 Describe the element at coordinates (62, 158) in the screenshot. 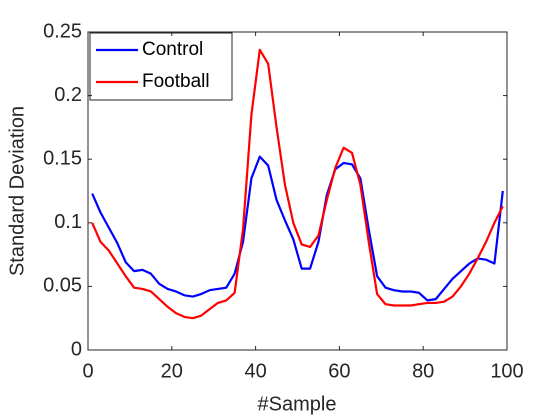

I see `y-tick-label: 0.15` at that location.